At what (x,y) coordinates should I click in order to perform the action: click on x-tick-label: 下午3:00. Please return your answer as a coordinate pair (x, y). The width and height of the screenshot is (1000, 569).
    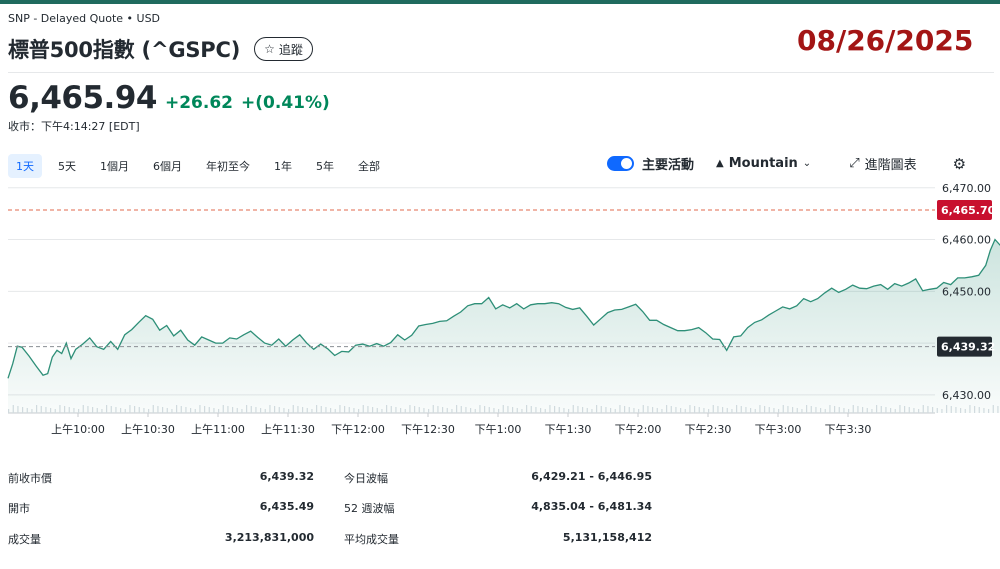
    Looking at the image, I should click on (778, 429).